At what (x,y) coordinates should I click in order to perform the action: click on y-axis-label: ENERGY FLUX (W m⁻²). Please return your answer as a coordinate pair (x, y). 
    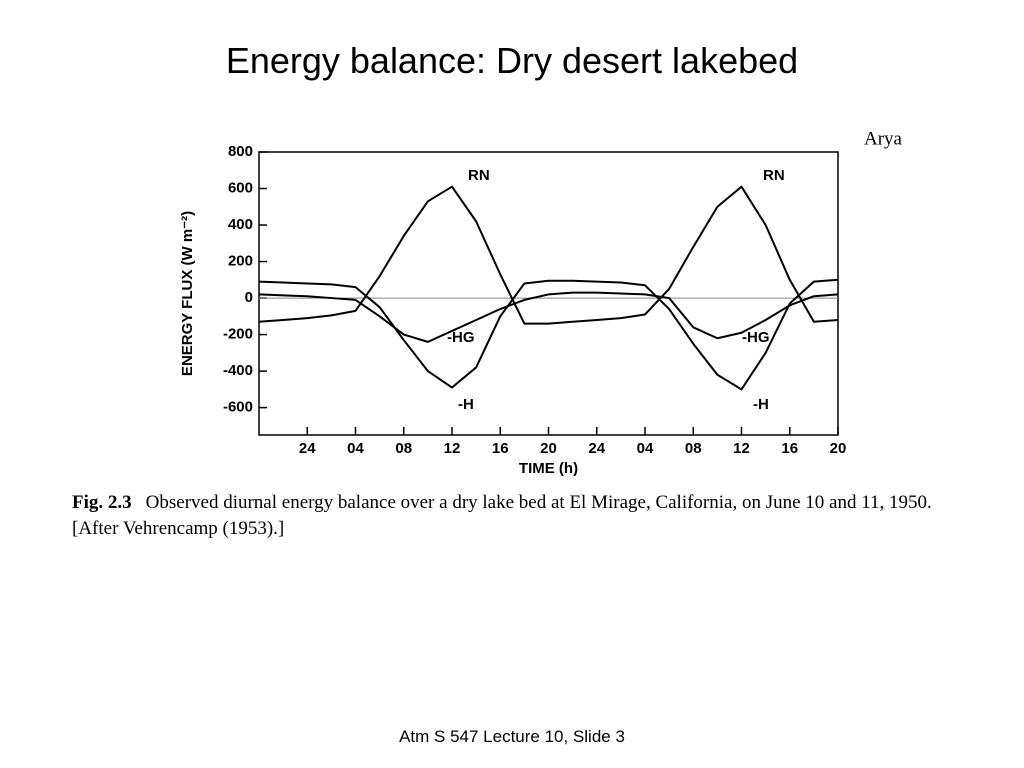
    Looking at the image, I should click on (187, 293).